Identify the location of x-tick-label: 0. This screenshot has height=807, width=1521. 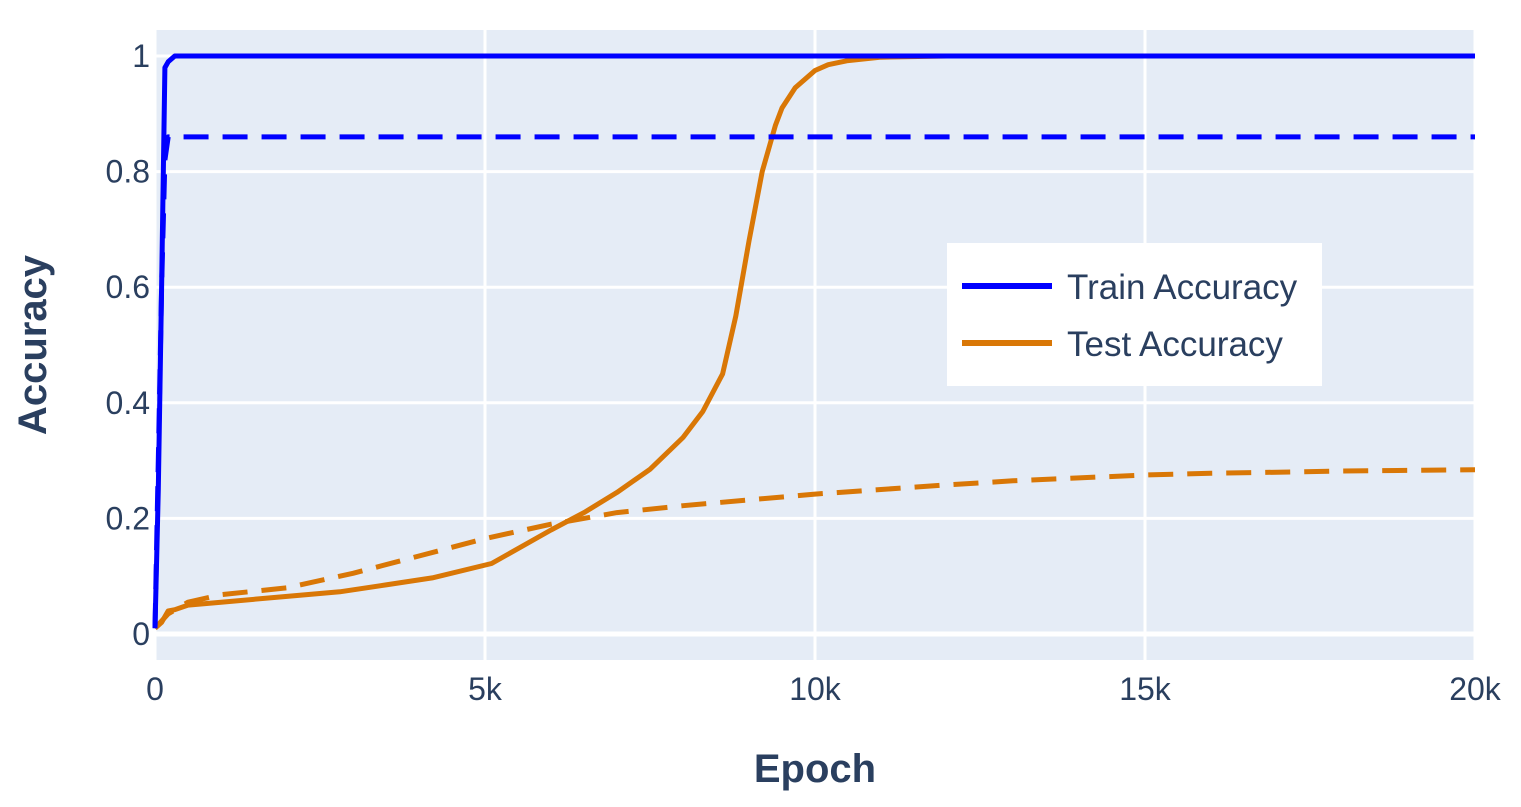
(155, 689).